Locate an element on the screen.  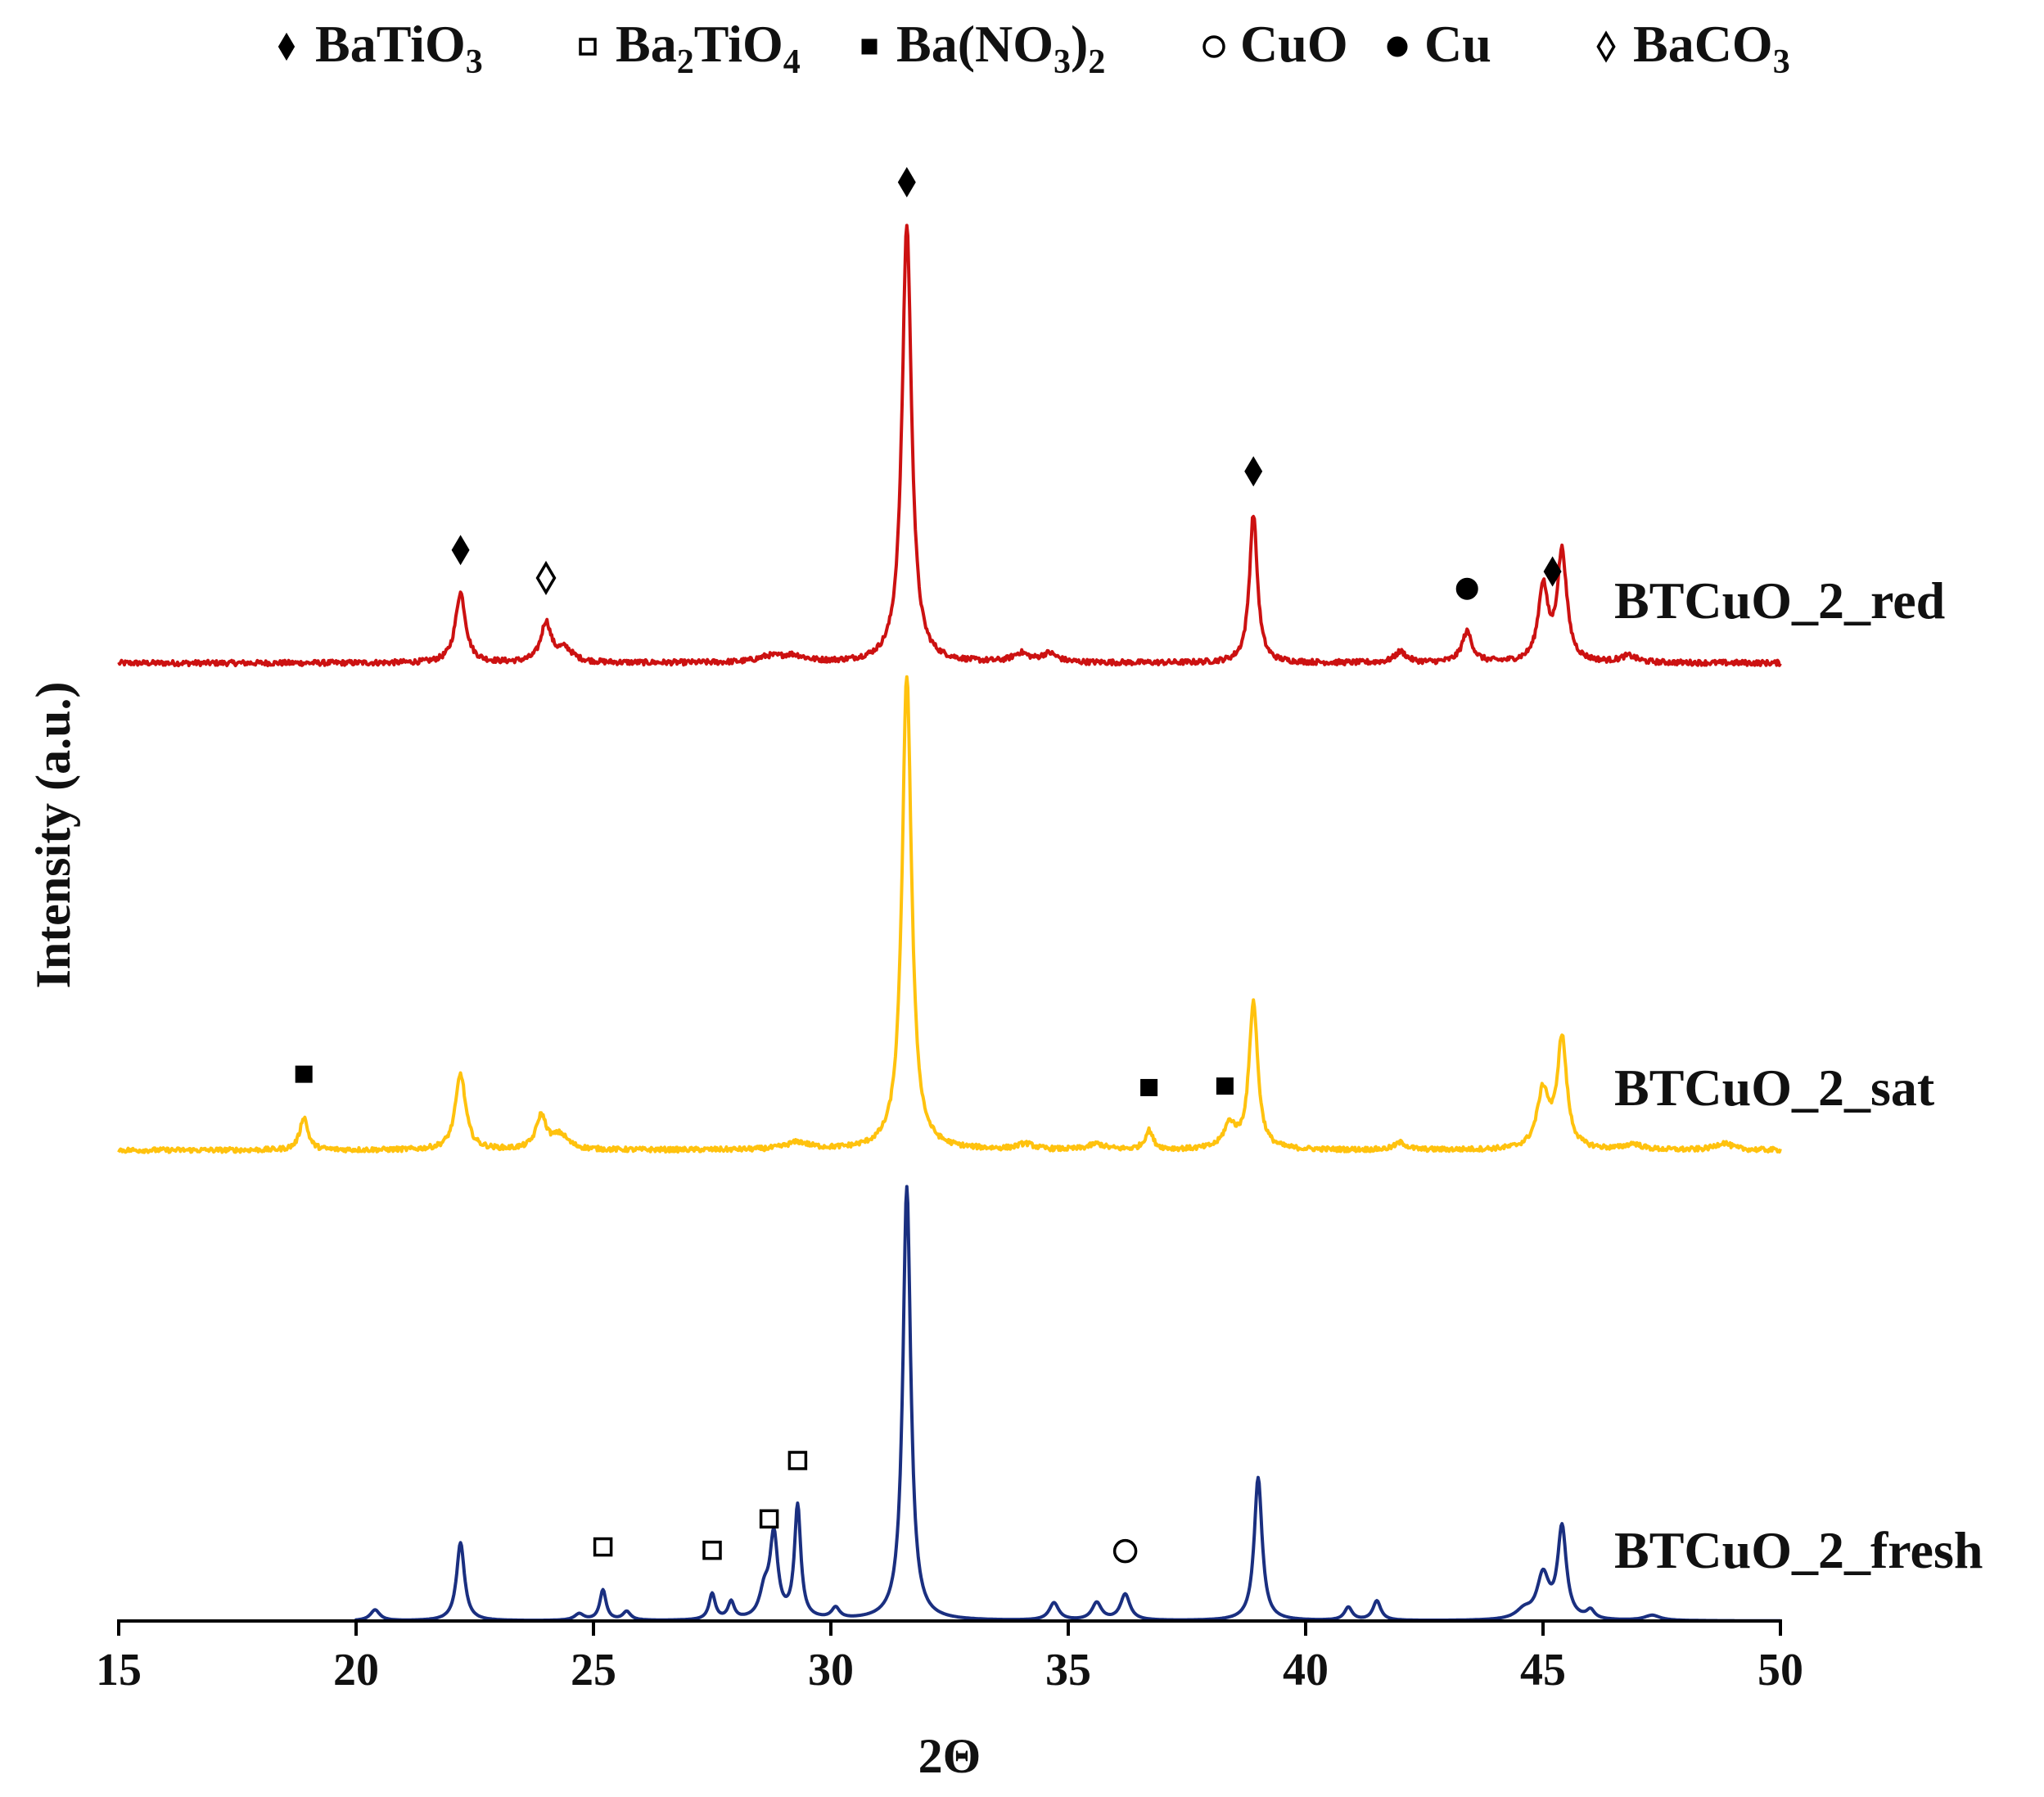
series-label: BTCuO_2_fresh is located at coordinates (1798, 1550).